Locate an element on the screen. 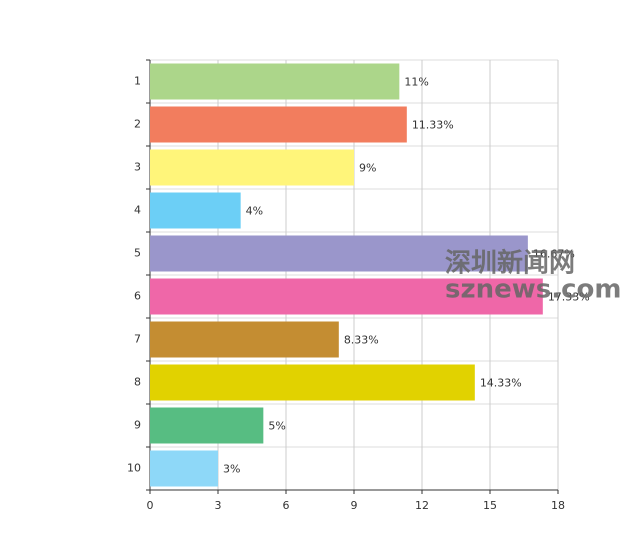  value-label: 16.67% is located at coordinates (554, 254).